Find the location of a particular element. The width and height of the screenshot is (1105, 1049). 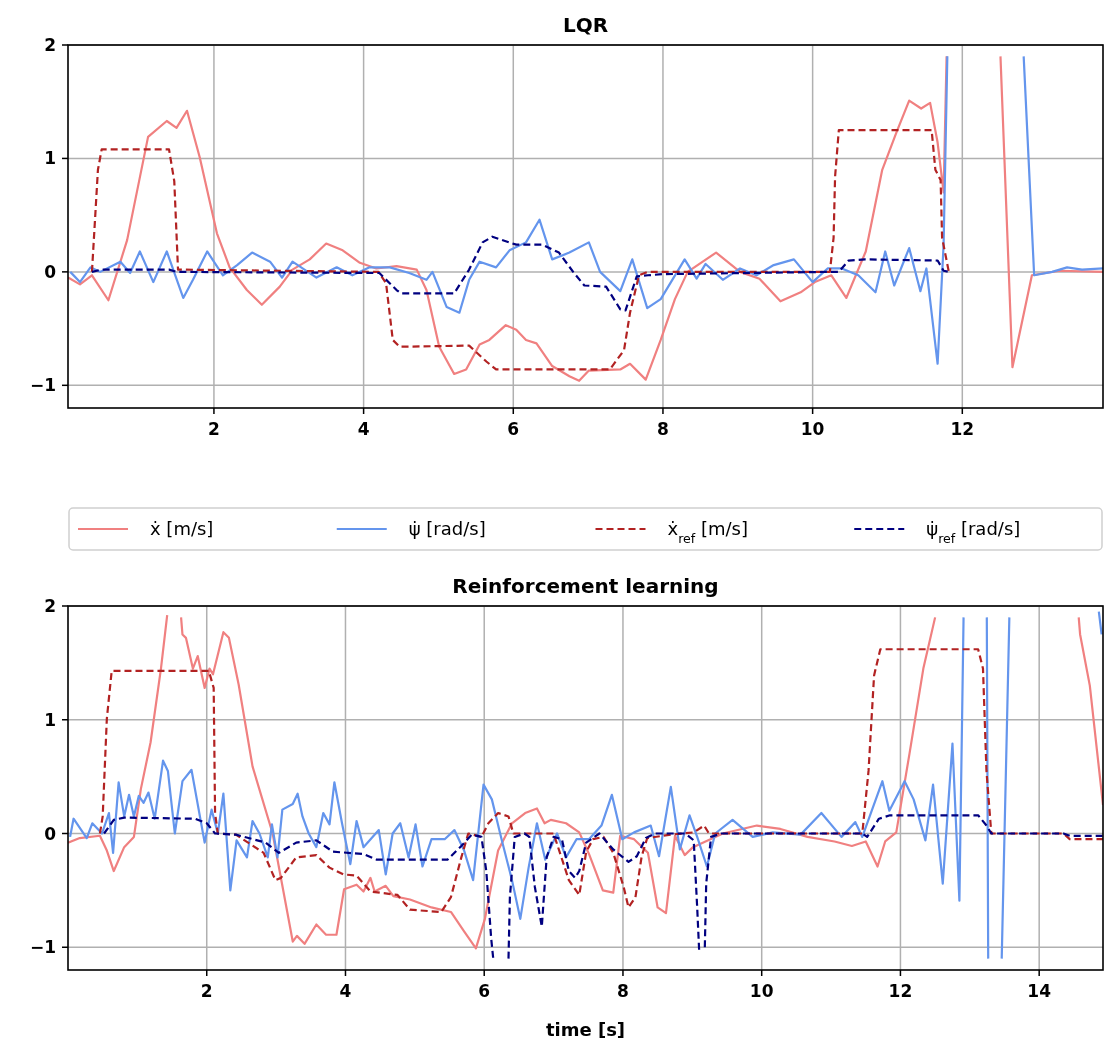

x-axis-title: time [s] is located at coordinates (585, 1029).